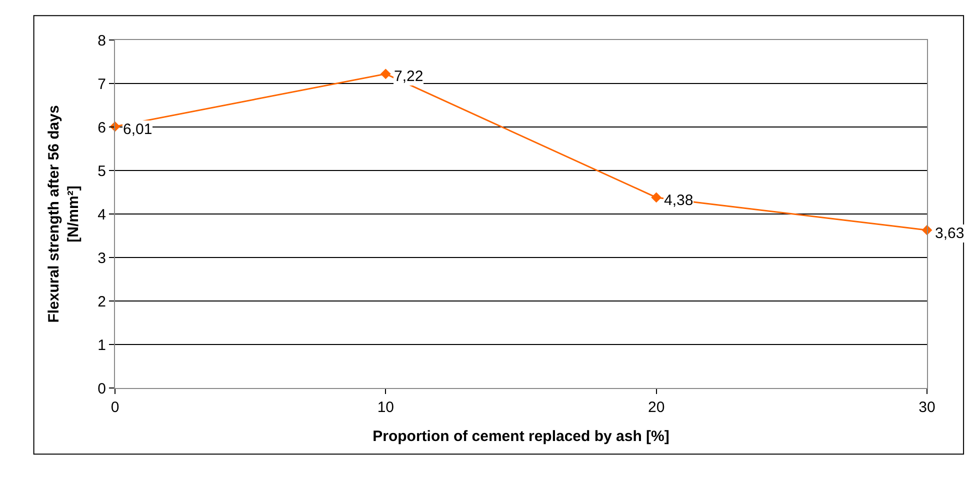 This screenshot has width=977, height=483. What do you see at coordinates (927, 407) in the screenshot?
I see `x-tick-label: 30` at bounding box center [927, 407].